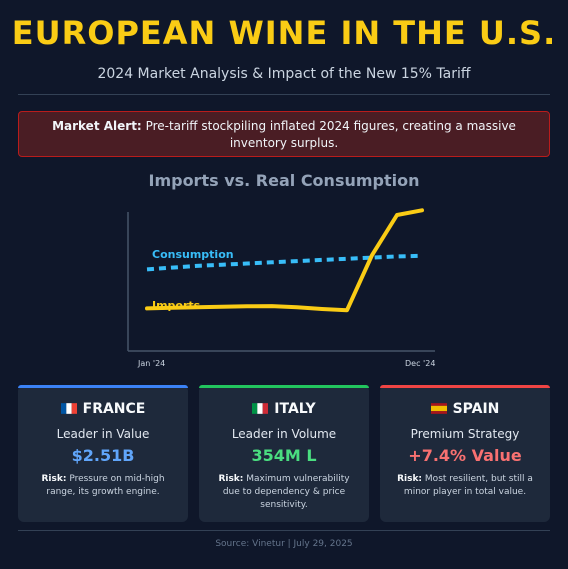 The image size is (568, 569). What do you see at coordinates (260, 408) in the screenshot?
I see `italy-flag-icon` at bounding box center [260, 408].